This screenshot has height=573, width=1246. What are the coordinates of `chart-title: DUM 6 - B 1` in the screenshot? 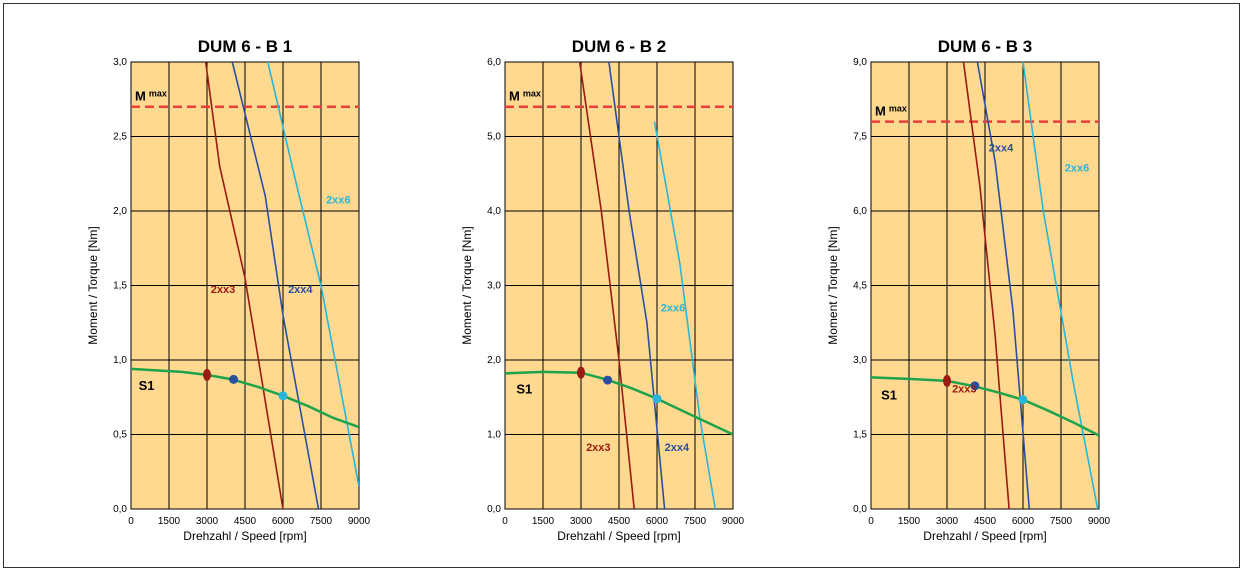 It's located at (245, 46).